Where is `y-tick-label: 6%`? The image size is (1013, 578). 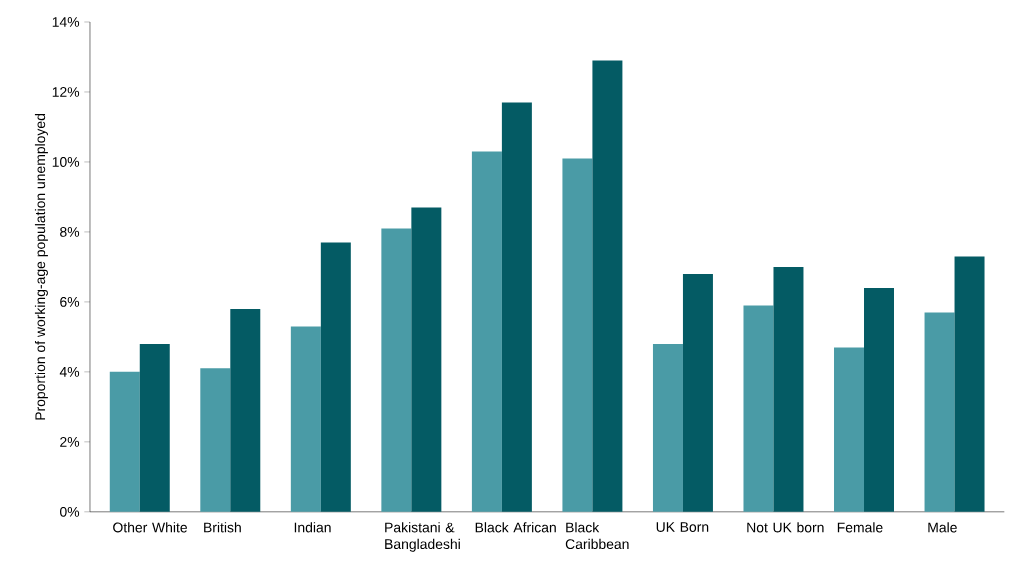 y-tick-label: 6% is located at coordinates (70, 301).